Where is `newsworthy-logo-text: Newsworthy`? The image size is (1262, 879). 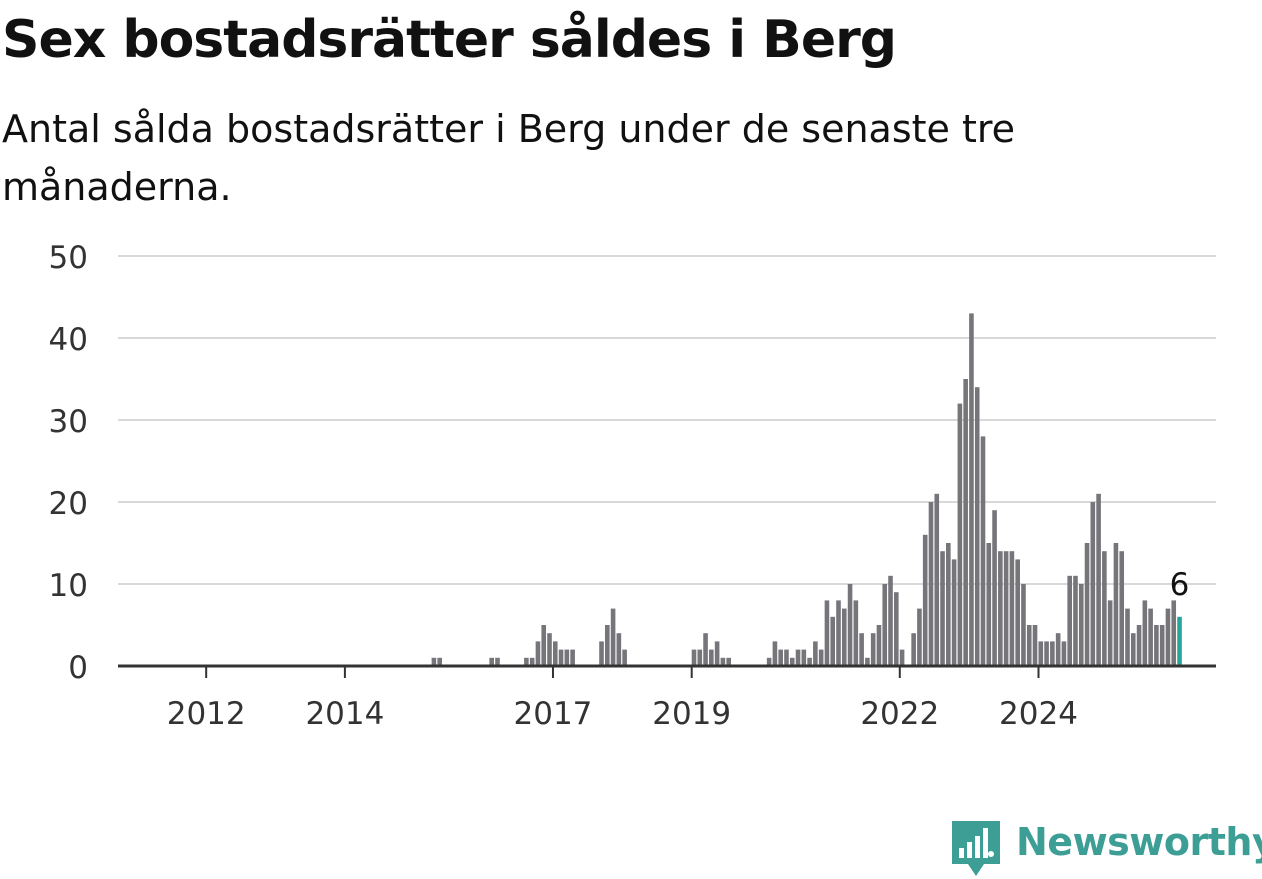
newsworthy-logo-text: Newsworthy is located at coordinates (1139, 842).